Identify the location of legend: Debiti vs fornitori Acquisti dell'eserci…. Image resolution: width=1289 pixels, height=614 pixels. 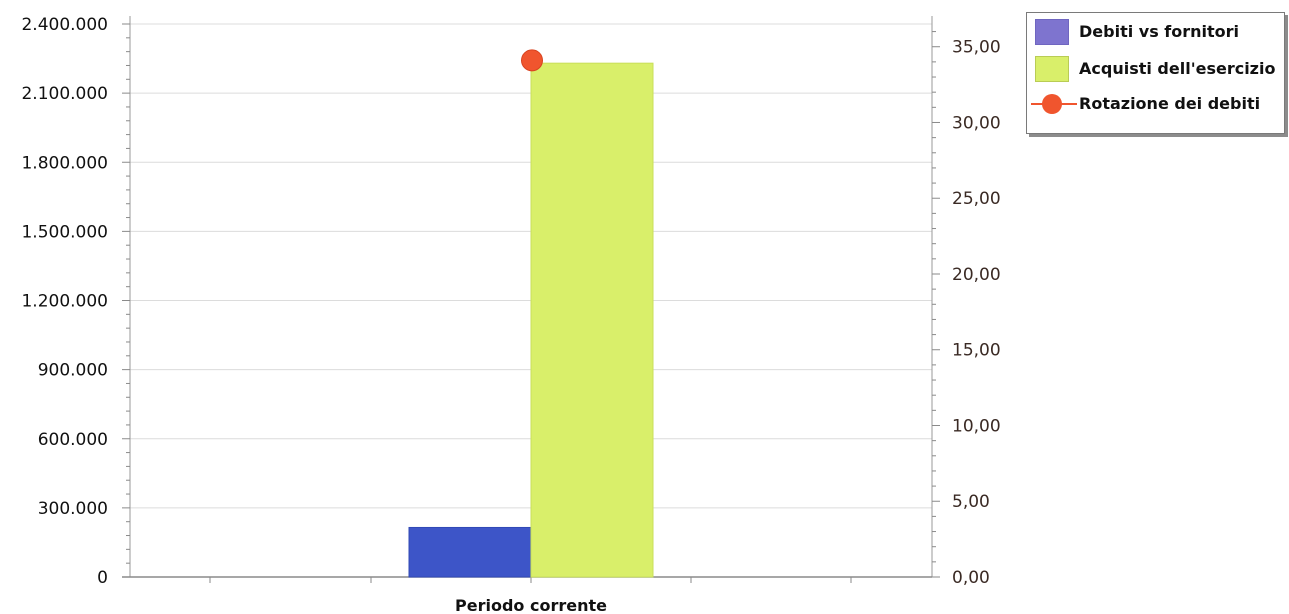
(1155, 73).